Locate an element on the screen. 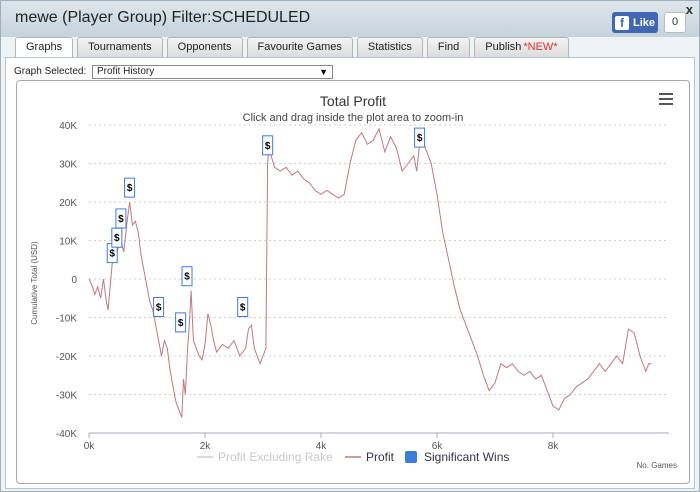 The image size is (700, 492). y-axis-ticks: 40K 30K 20K 10K 0 -10K -20K -30K -40K is located at coordinates (67, 280).